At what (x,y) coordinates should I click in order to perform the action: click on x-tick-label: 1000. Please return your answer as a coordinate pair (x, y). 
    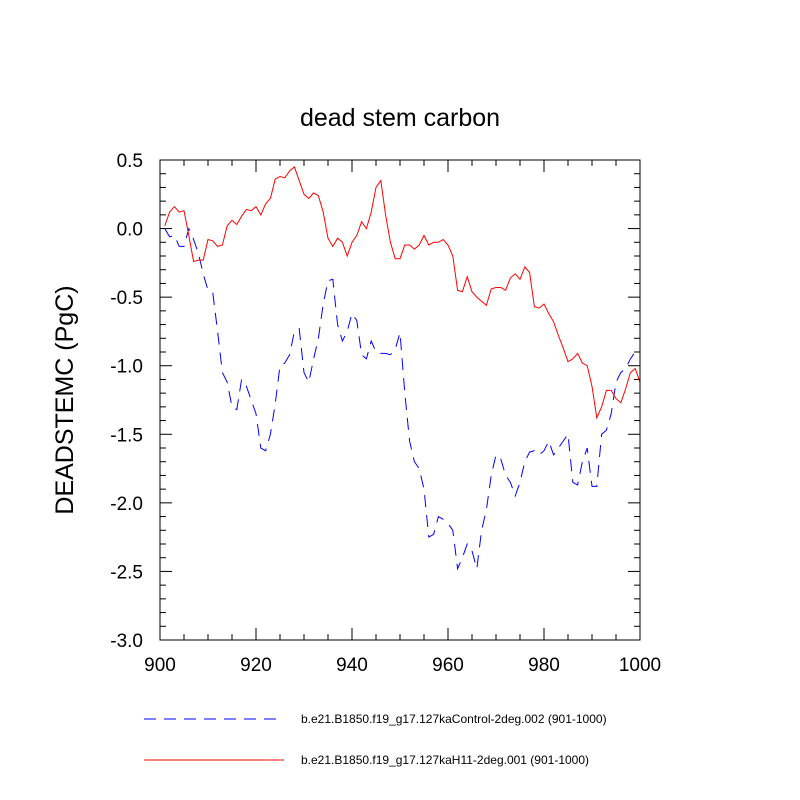
    Looking at the image, I should click on (640, 665).